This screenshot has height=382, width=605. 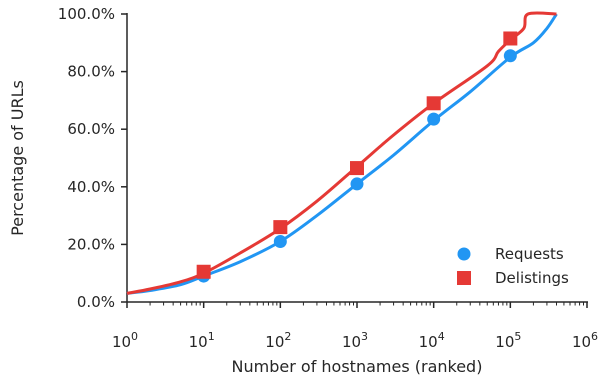 I want to click on x-tick-exponent: 0, so click(x=134, y=336).